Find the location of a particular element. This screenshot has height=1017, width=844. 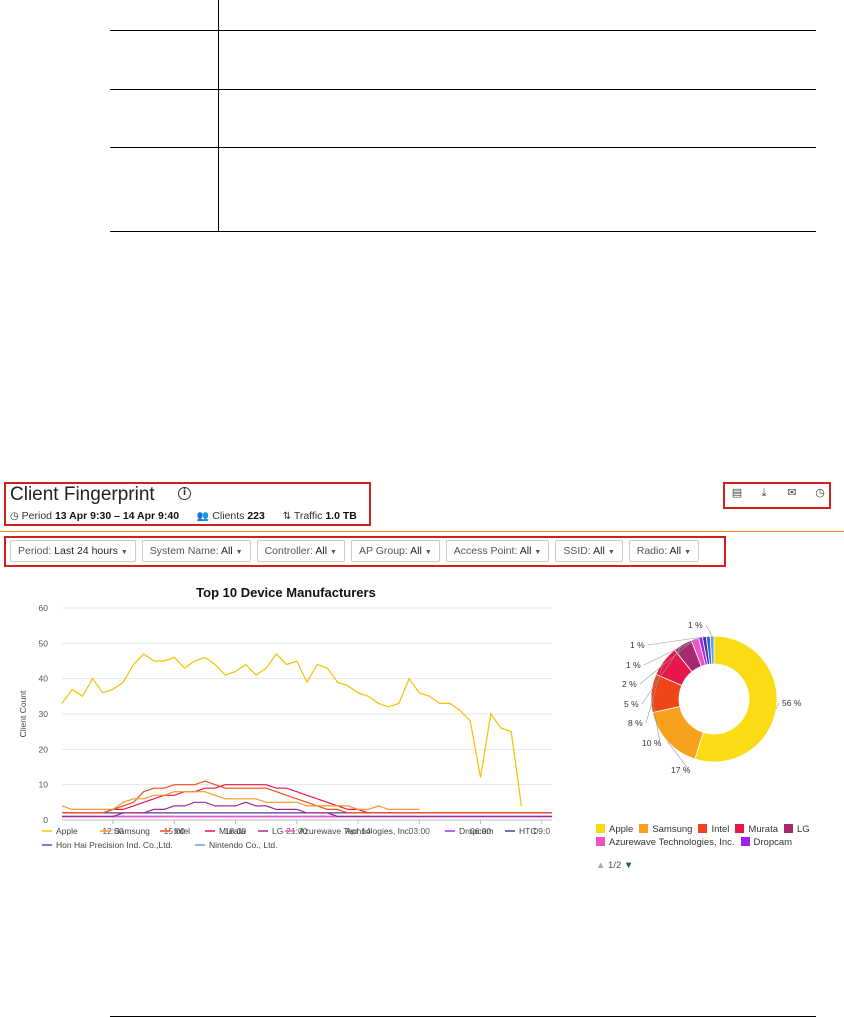

donut-slice-samsung is located at coordinates (677, 733).